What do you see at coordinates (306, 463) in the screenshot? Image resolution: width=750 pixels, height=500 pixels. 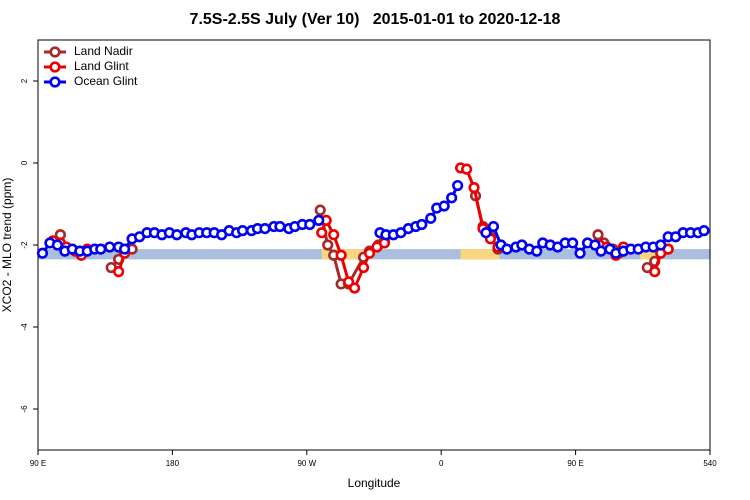 I see `x-tick-label: 90 W` at bounding box center [306, 463].